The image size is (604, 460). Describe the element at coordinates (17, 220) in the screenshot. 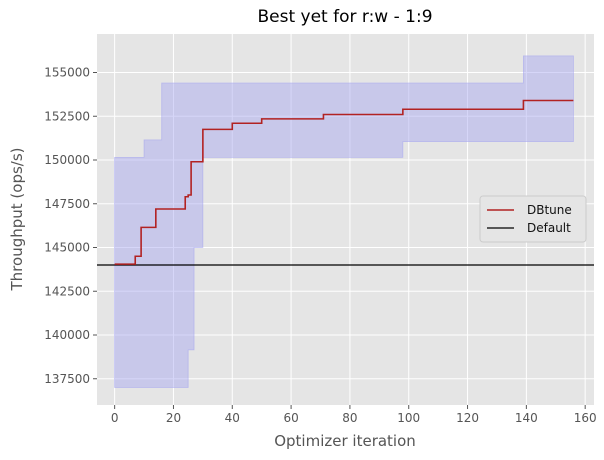

I see `y-axis-label: Throughput (ops/s)` at that location.